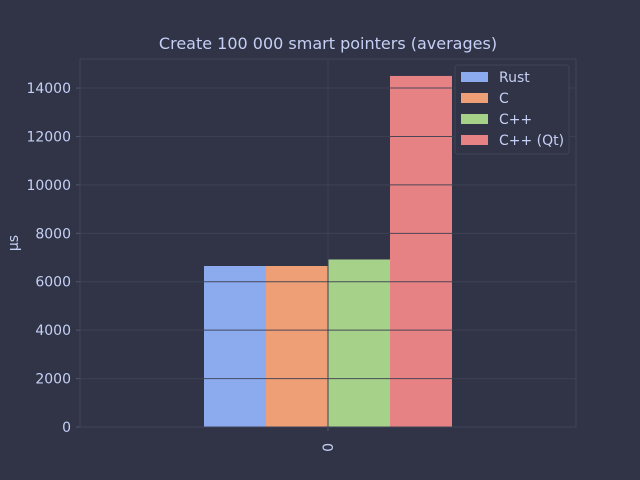 The width and height of the screenshot is (640, 480). I want to click on y-tick-label: 2000, so click(53, 380).